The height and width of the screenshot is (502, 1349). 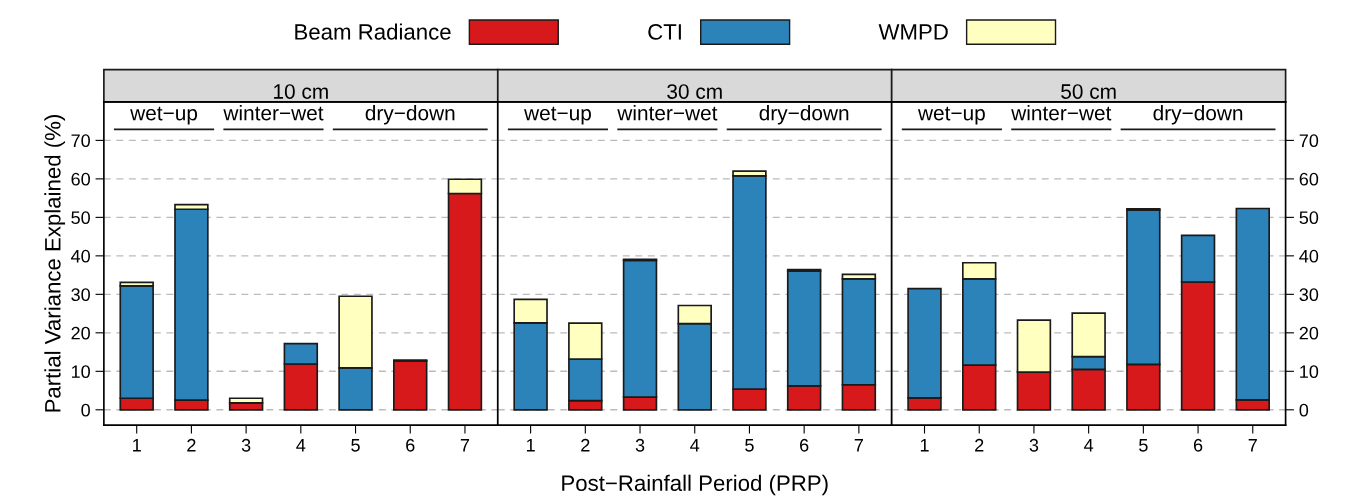 What do you see at coordinates (913, 32) in the screenshot?
I see `legend-label: WMPD` at bounding box center [913, 32].